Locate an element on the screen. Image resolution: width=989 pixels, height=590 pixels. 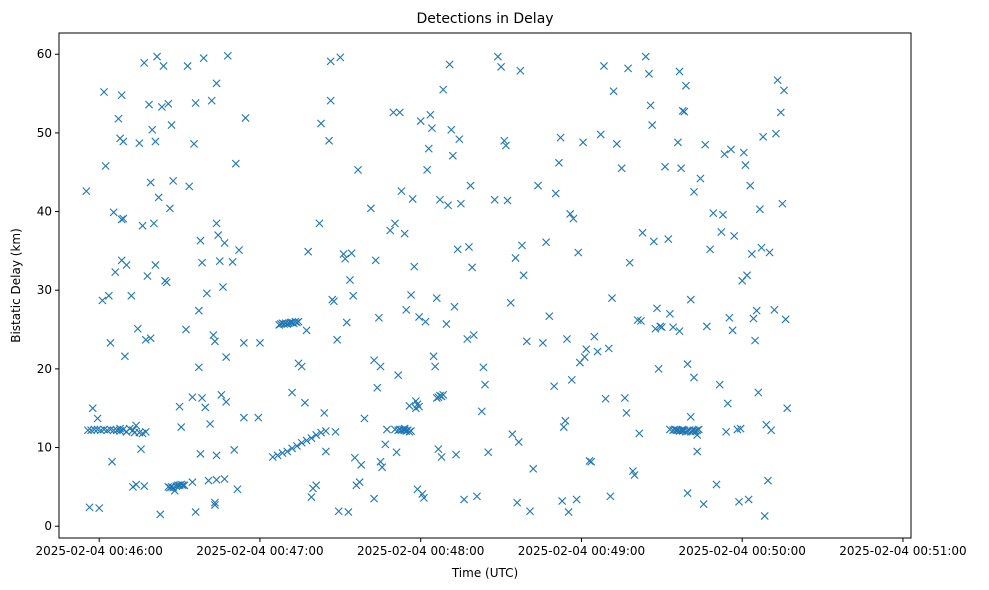
x-tick-label: 2025-02-04 00:51:00 is located at coordinates (902, 551).